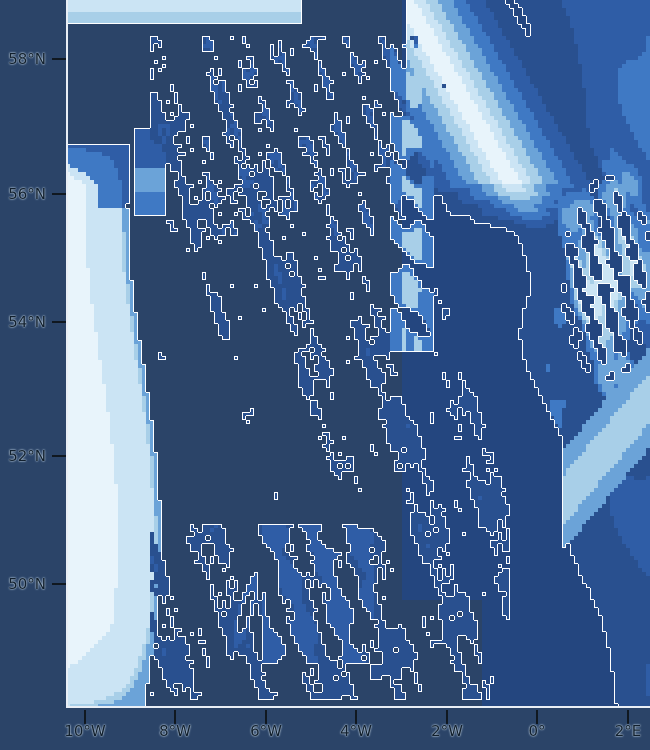  What do you see at coordinates (356, 731) in the screenshot?
I see `x-tick-label-3: 4°W` at bounding box center [356, 731].